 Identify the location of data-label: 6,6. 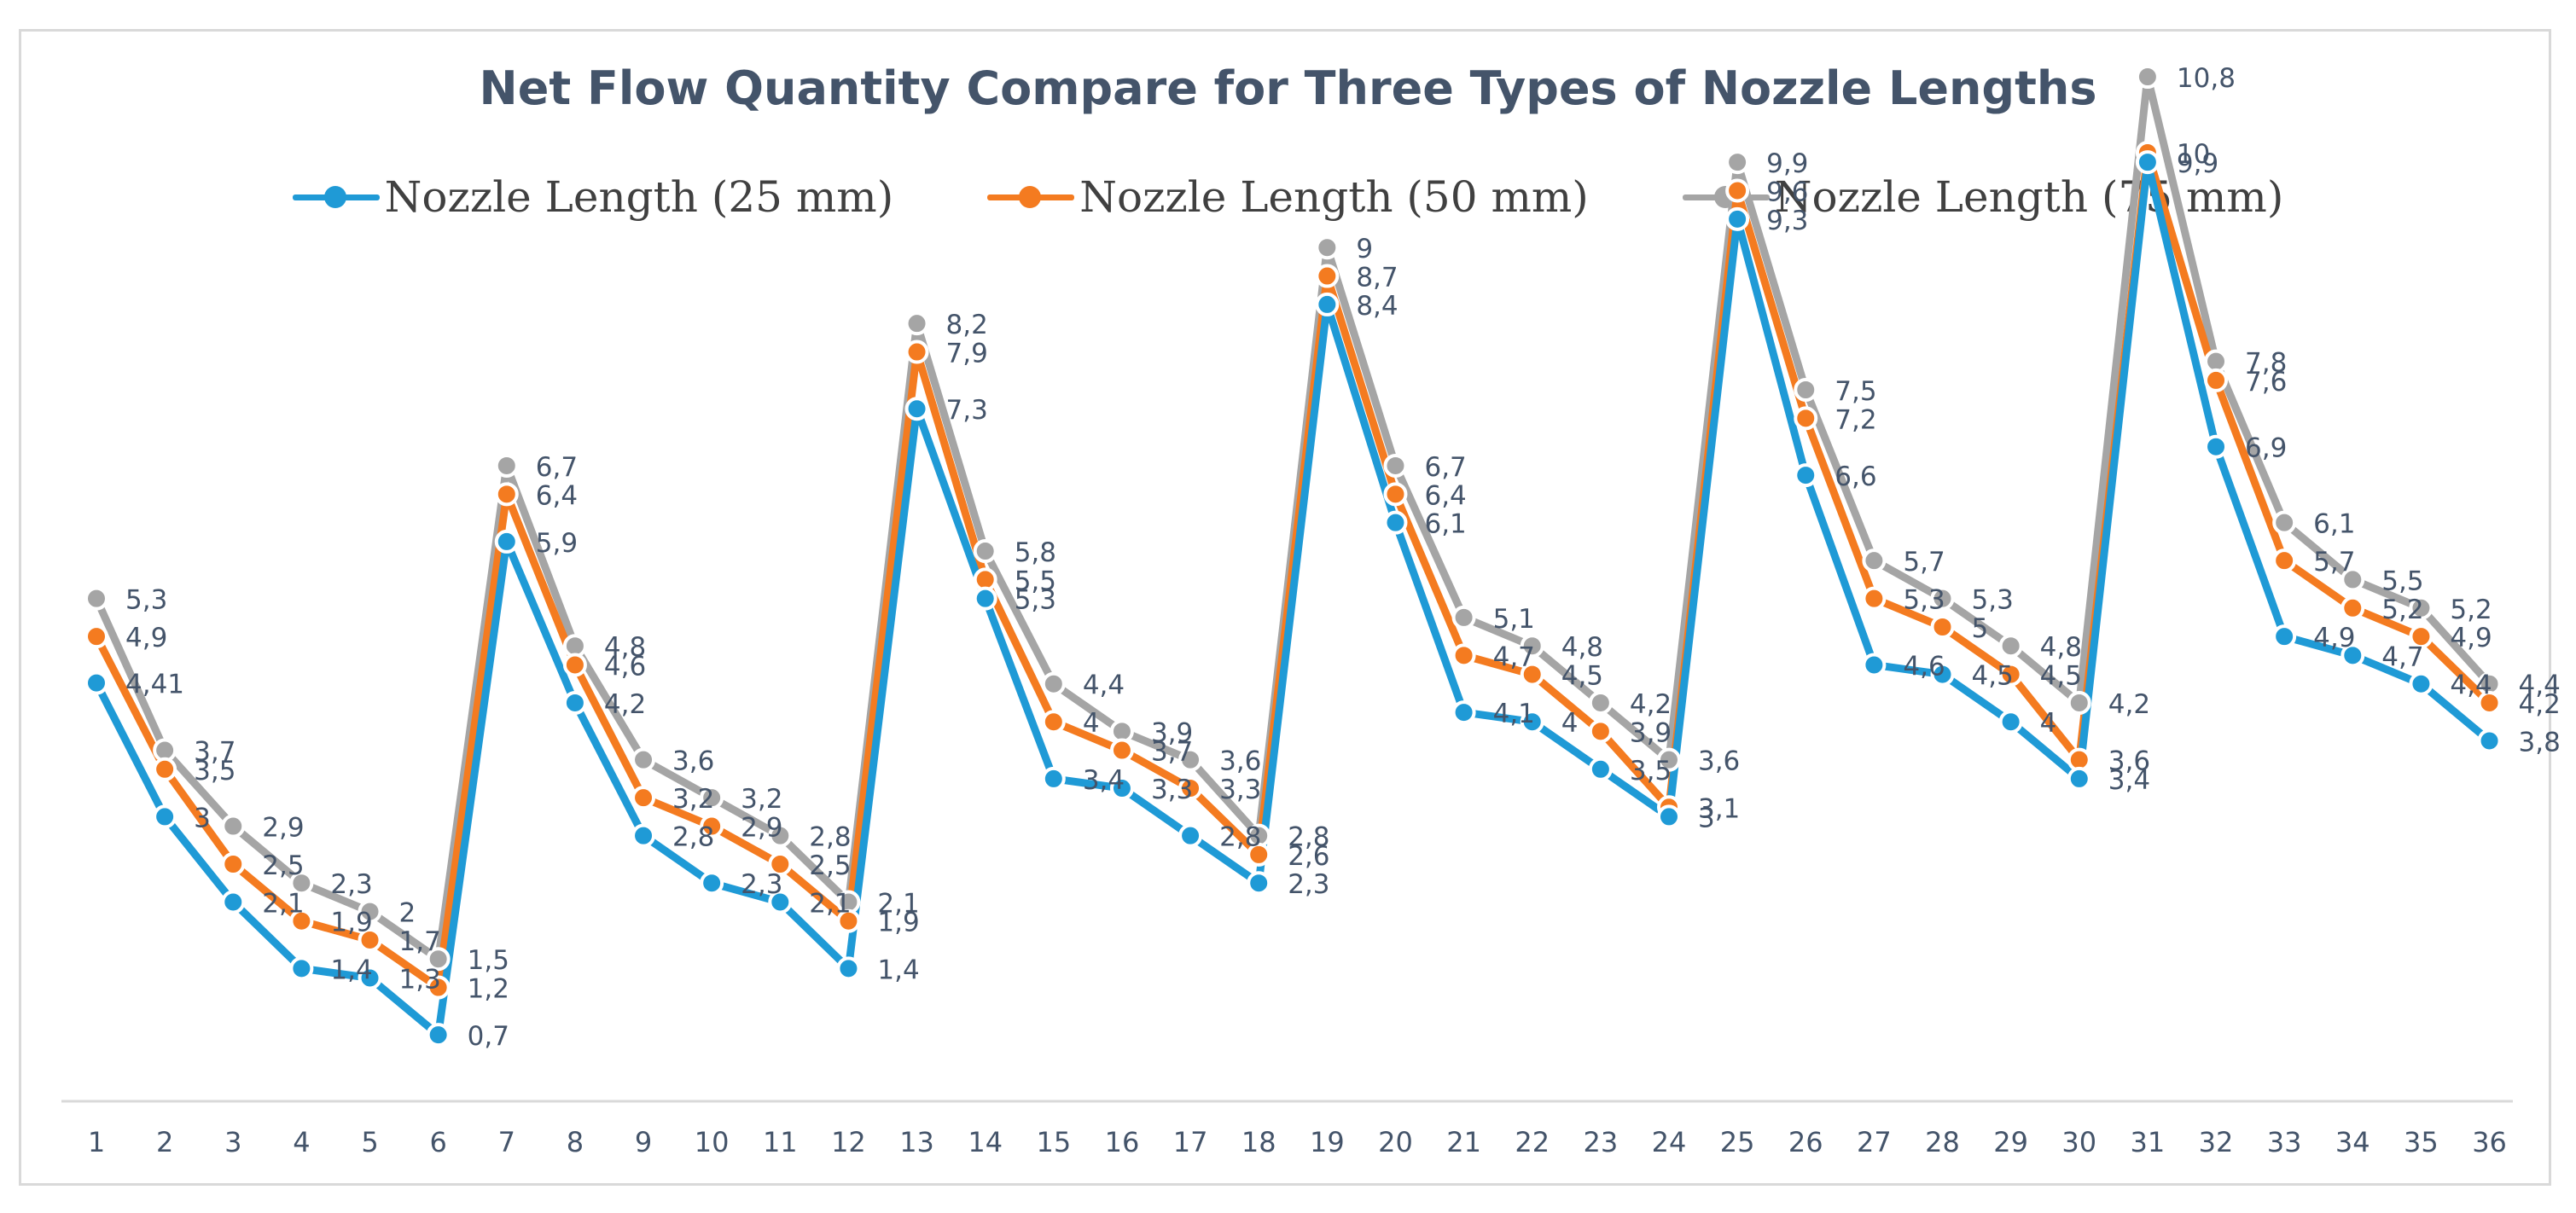
(1855, 476).